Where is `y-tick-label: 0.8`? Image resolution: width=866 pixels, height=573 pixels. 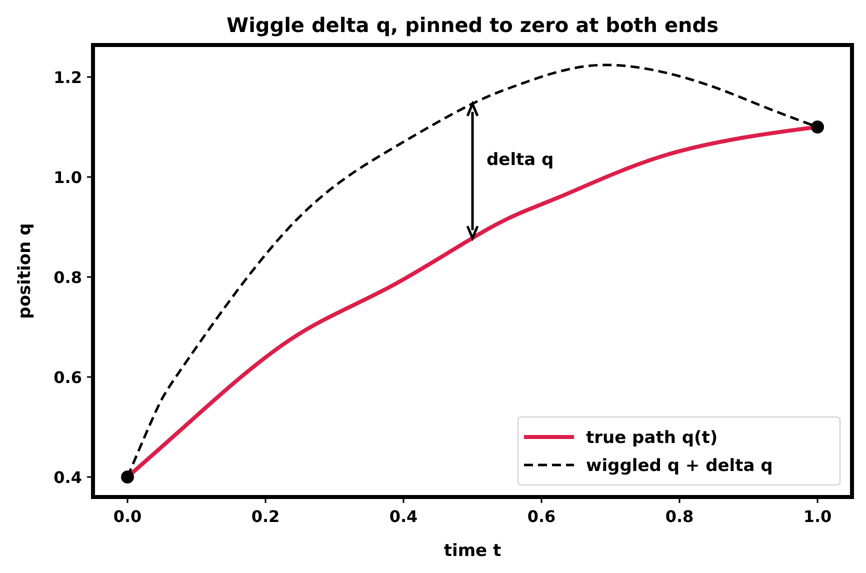 y-tick-label: 0.8 is located at coordinates (68, 277).